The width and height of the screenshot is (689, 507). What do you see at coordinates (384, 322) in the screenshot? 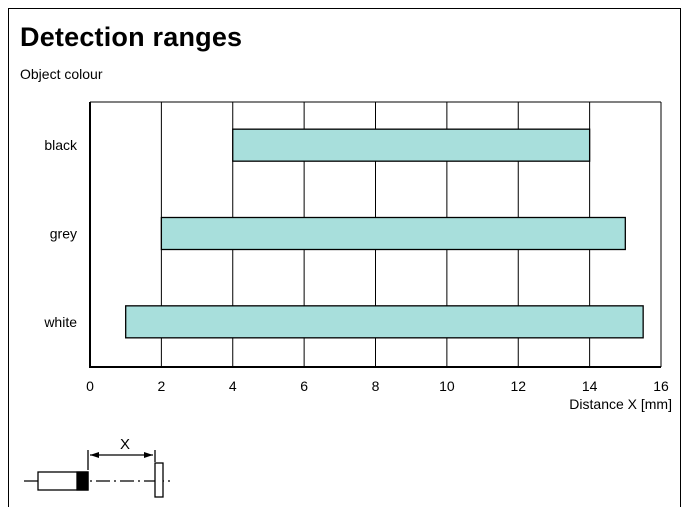
I see `bar-white` at bounding box center [384, 322].